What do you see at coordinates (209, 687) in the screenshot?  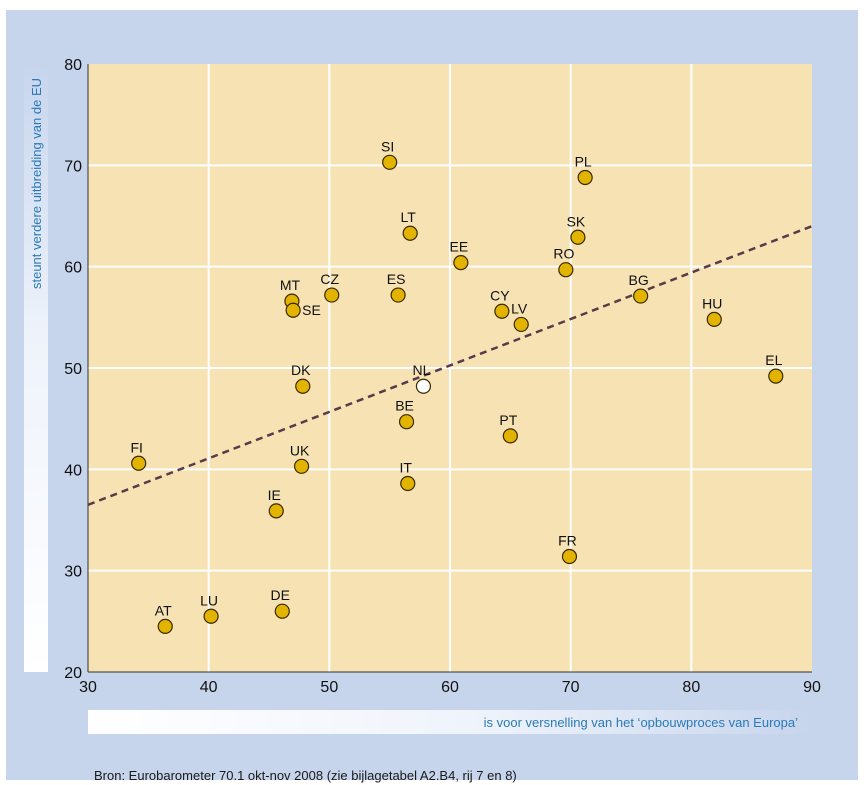 I see `x-tick-label: 40` at bounding box center [209, 687].